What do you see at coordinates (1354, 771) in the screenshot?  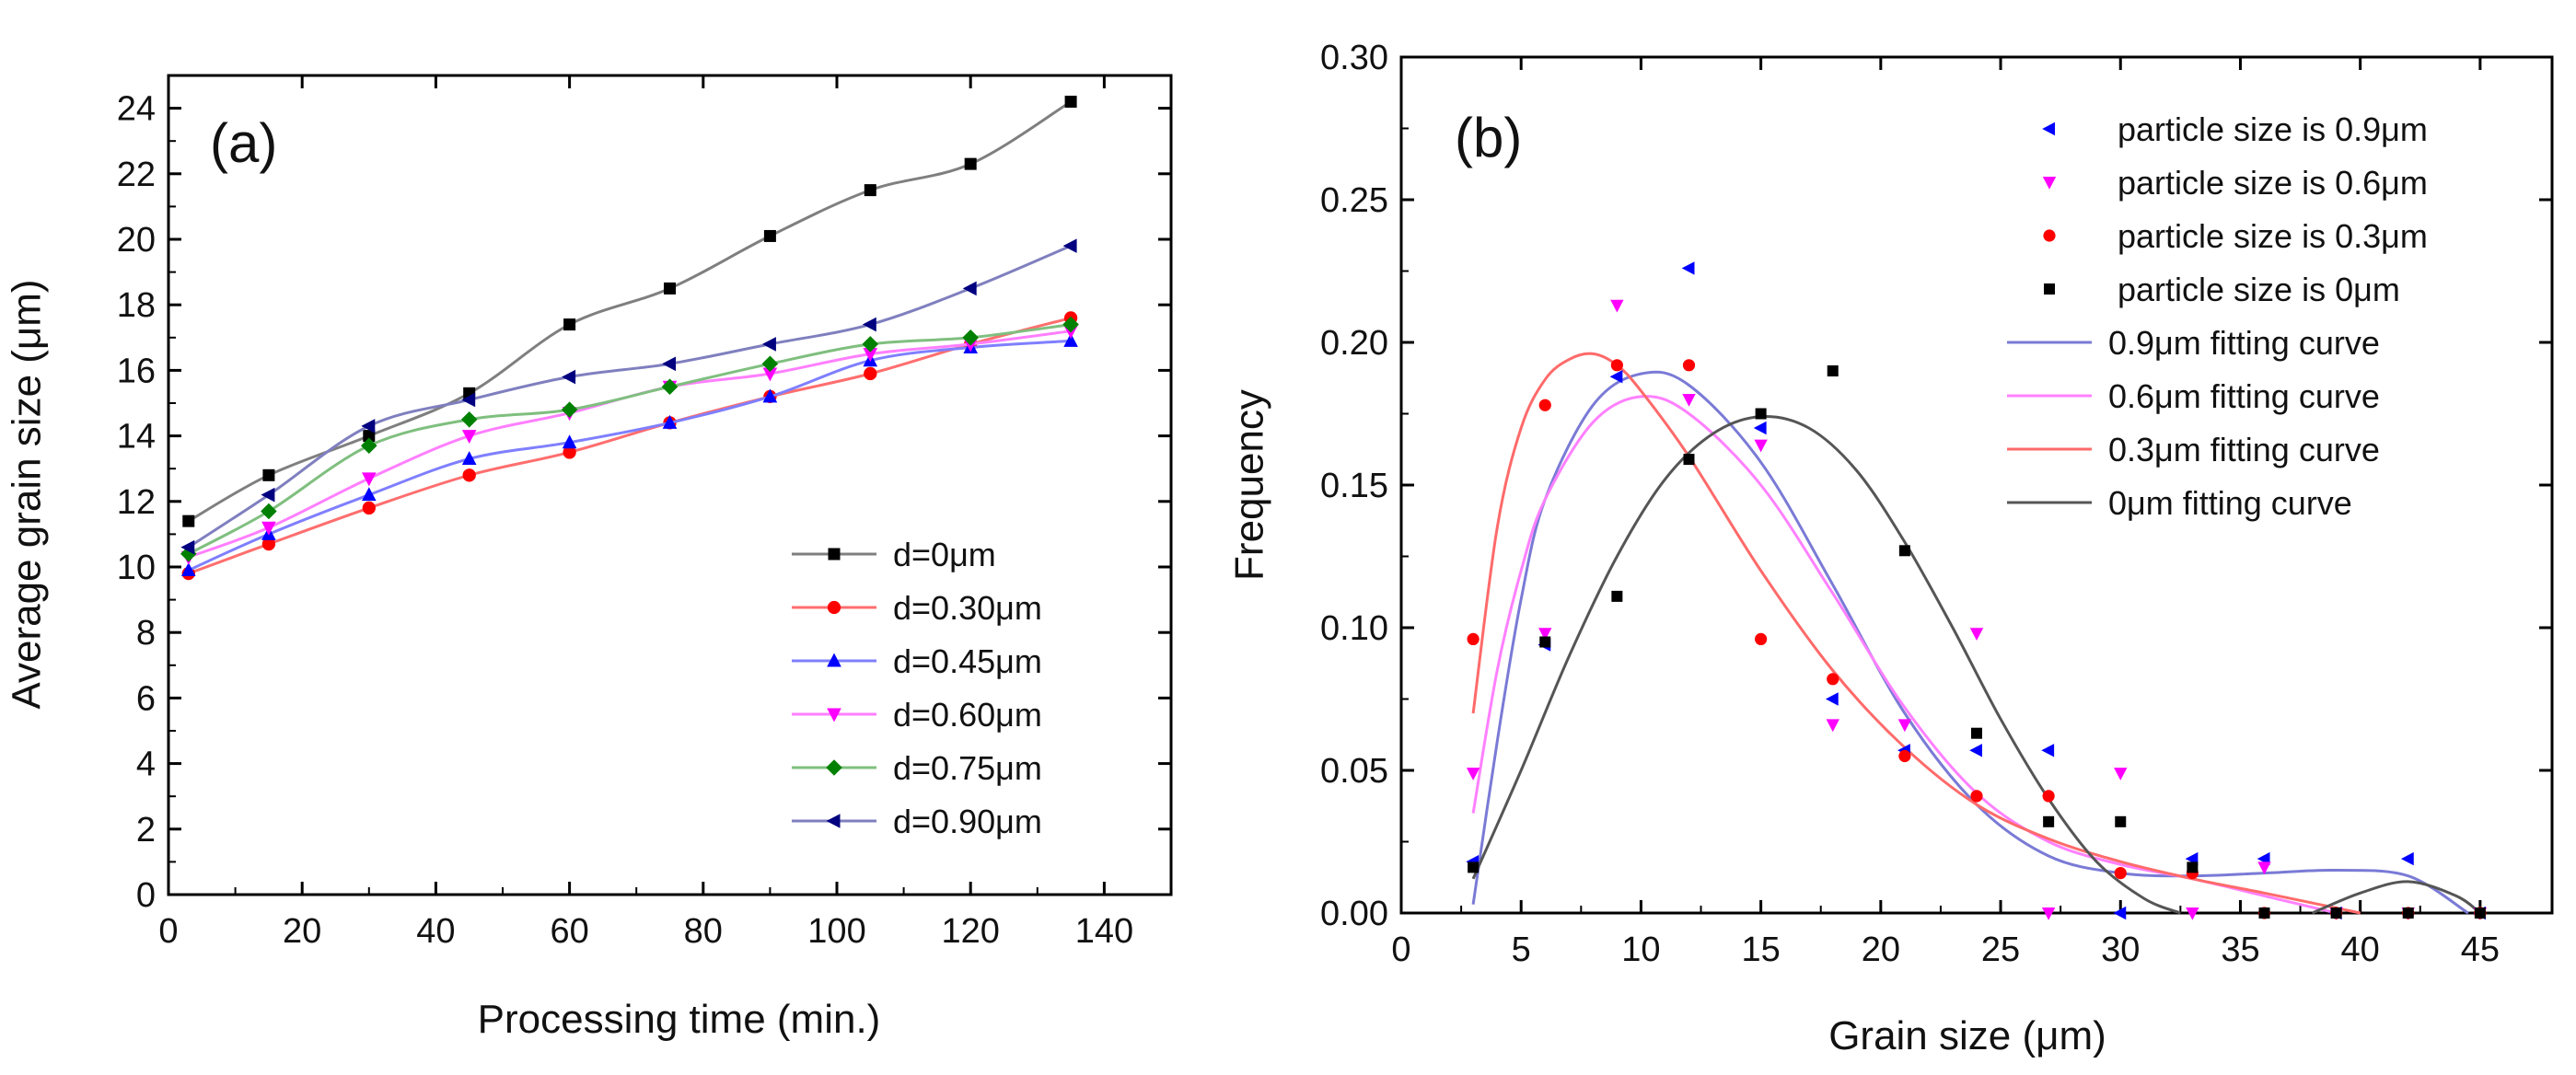 I see `y-tick-label: 0.05` at bounding box center [1354, 771].